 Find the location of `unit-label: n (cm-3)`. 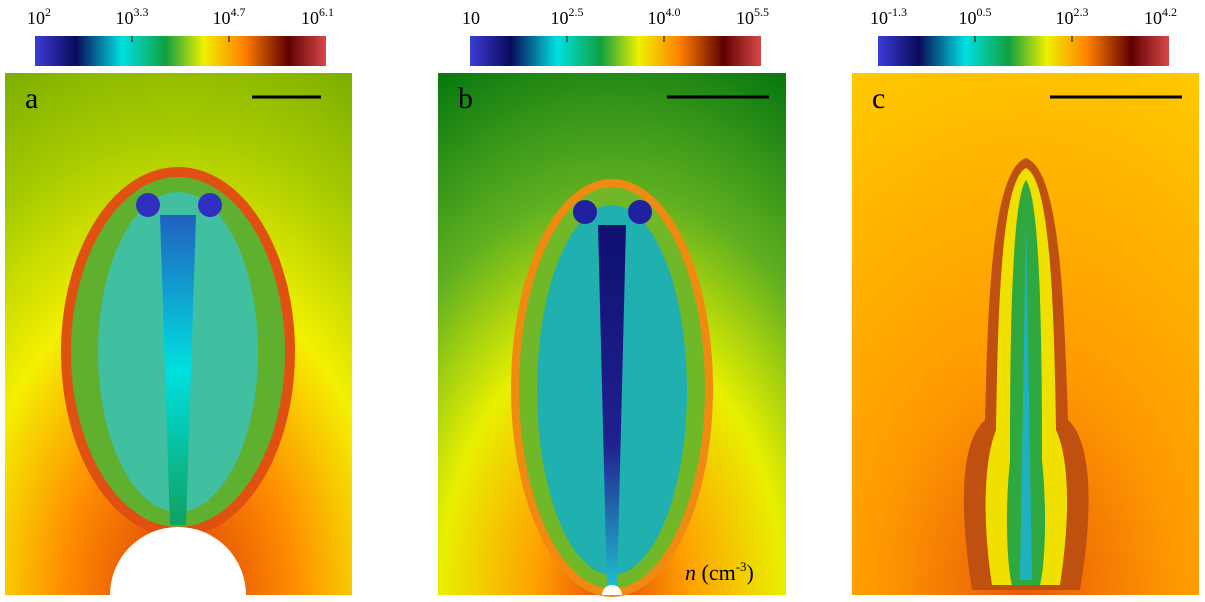

unit-label: n (cm-3) is located at coordinates (719, 572).